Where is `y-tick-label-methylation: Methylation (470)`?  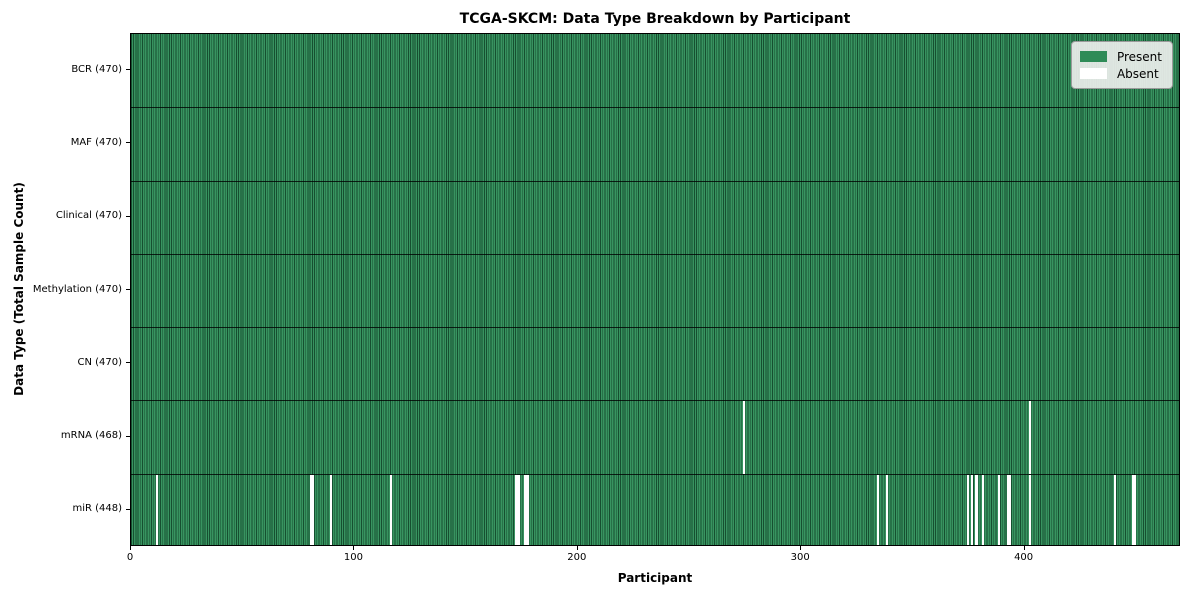 y-tick-label-methylation: Methylation (470) is located at coordinates (77, 289).